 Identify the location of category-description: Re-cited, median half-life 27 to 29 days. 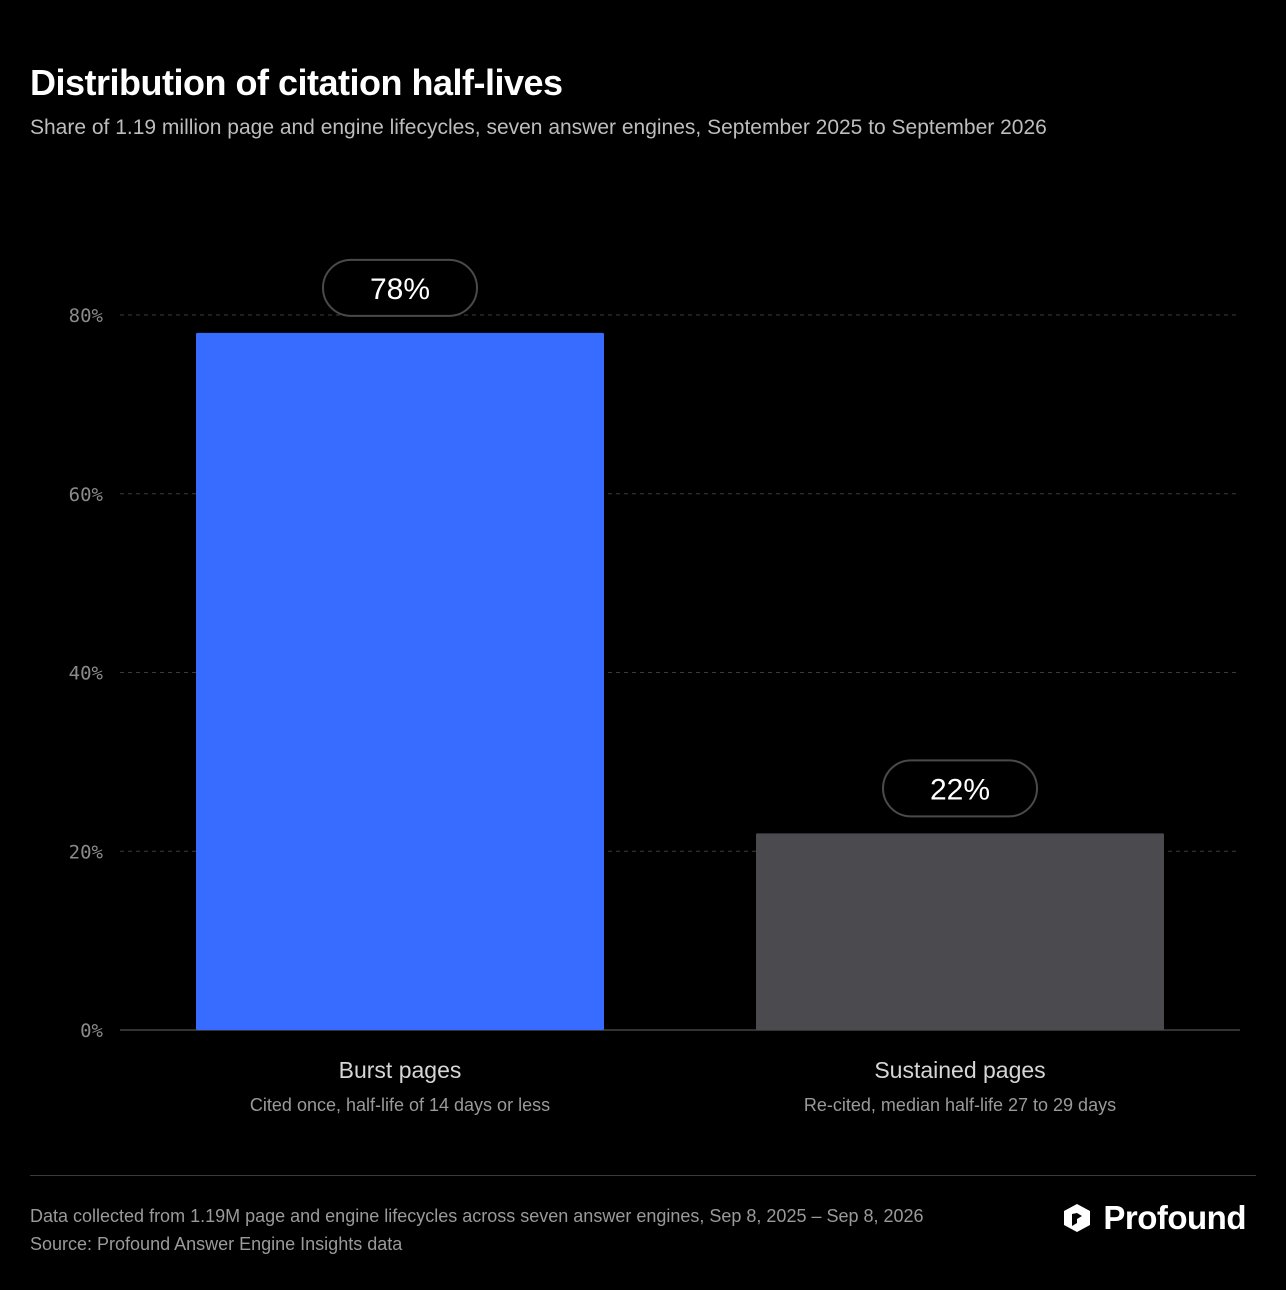
(960, 1105).